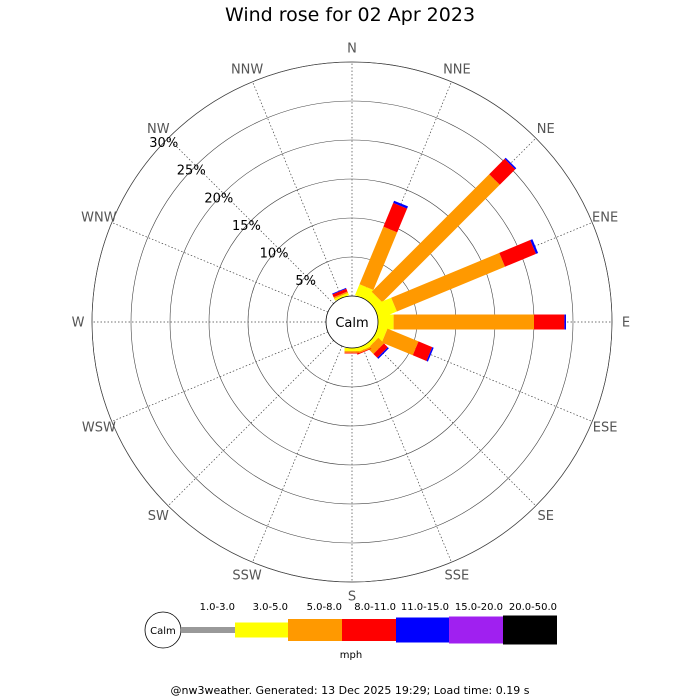  I want to click on legend-unit-label: mph, so click(351, 655).